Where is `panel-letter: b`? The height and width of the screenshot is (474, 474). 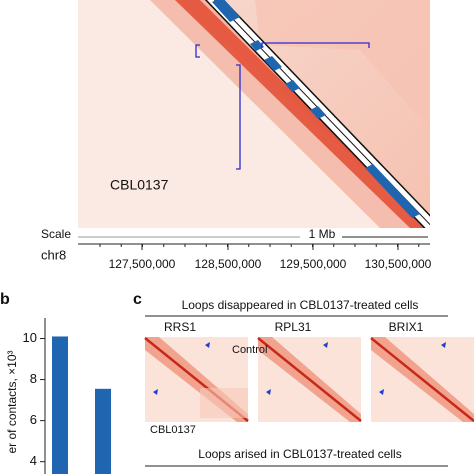 panel-letter: b is located at coordinates (5, 299).